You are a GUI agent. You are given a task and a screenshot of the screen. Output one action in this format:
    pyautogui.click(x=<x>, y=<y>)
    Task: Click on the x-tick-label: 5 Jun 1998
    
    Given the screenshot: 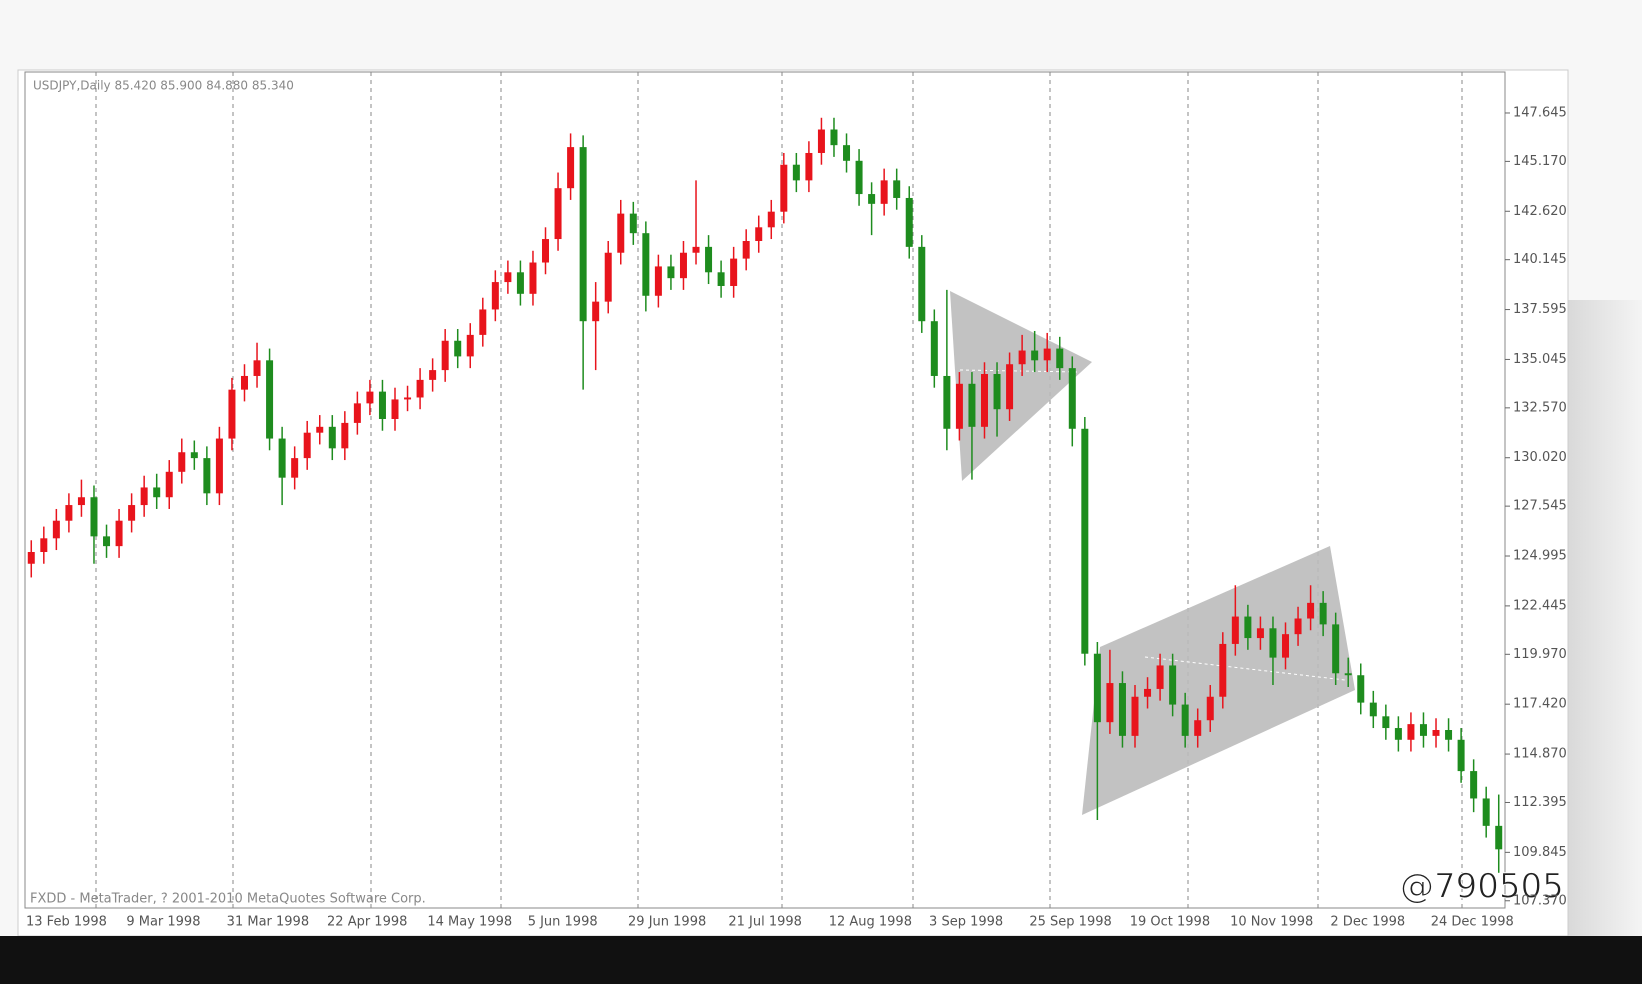 What is the action you would take?
    pyautogui.click(x=563, y=922)
    